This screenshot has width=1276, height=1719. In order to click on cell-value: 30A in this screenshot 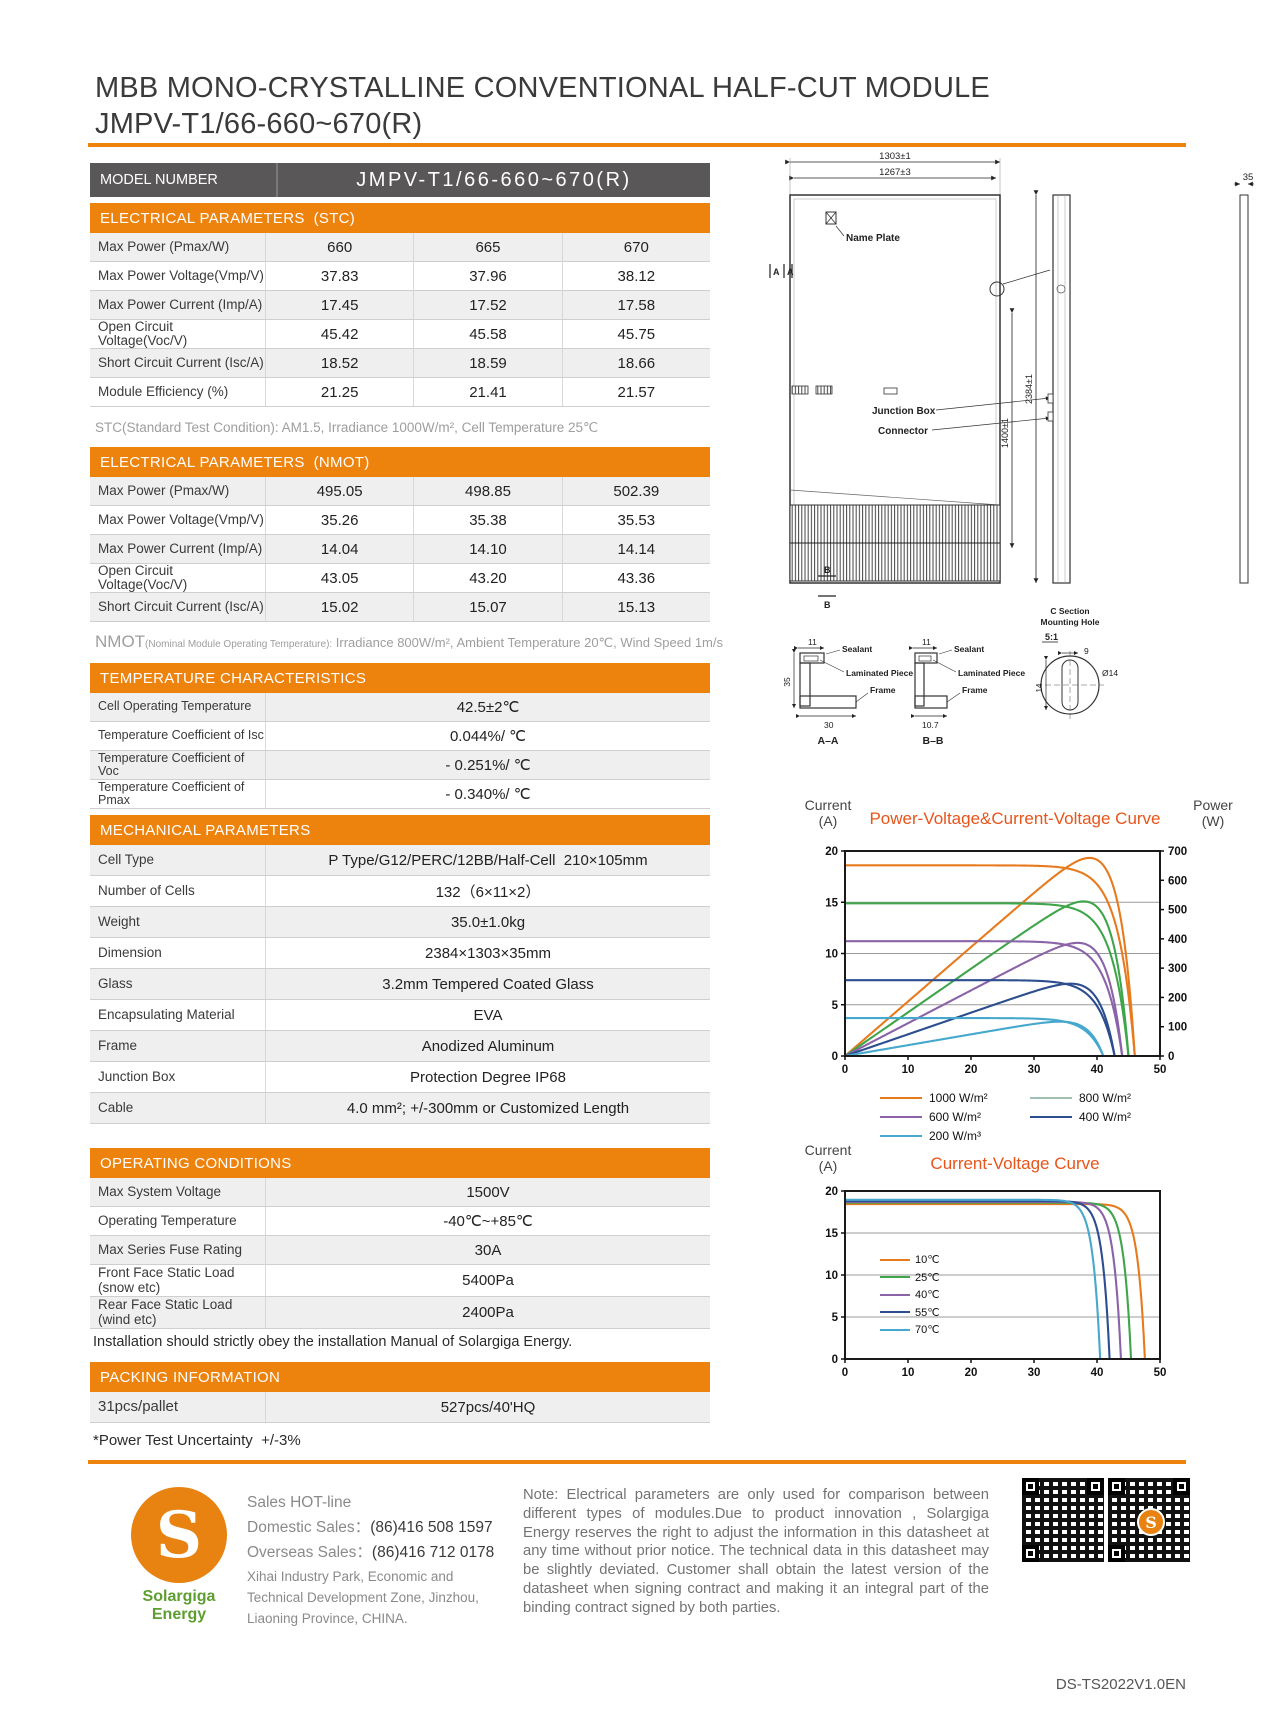, I will do `click(487, 1250)`.